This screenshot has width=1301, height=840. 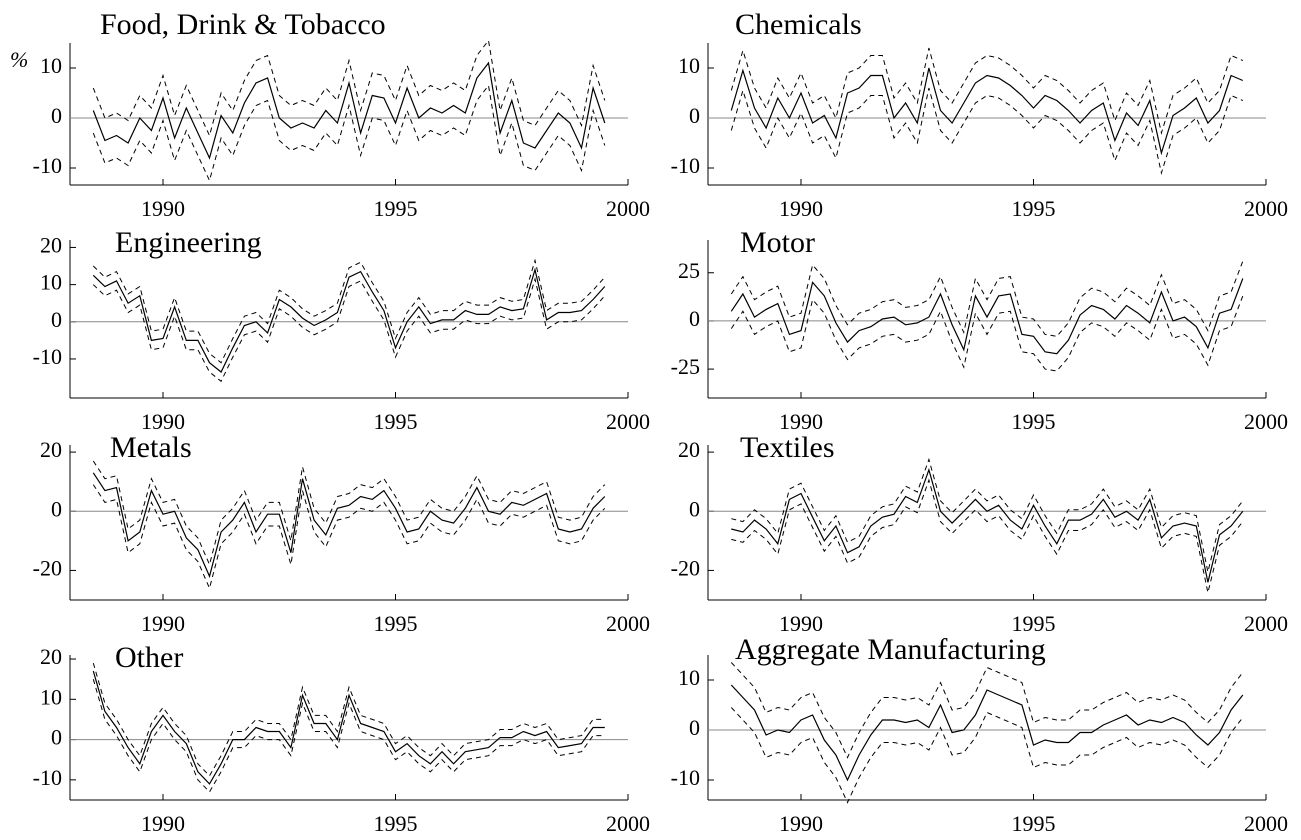 What do you see at coordinates (777, 242) in the screenshot?
I see `panel-title: Motor` at bounding box center [777, 242].